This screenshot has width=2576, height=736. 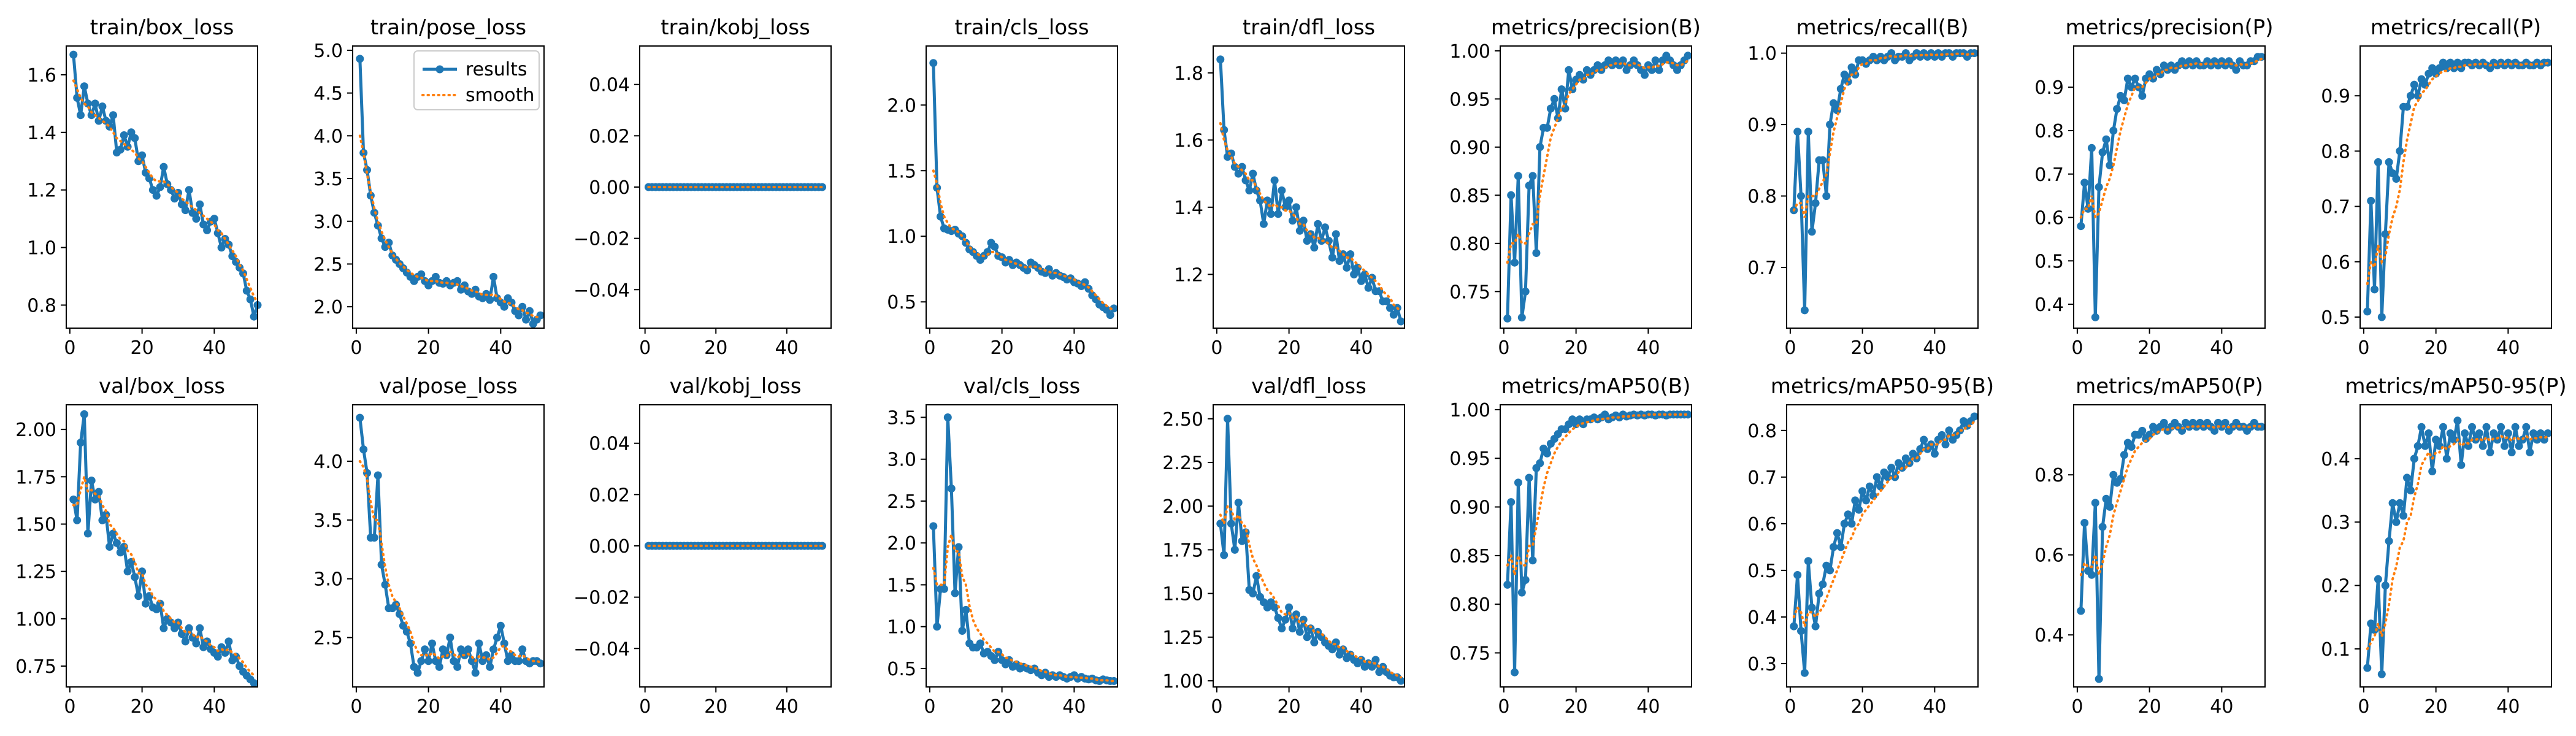 I want to click on x-tick-label: 0, so click(x=1216, y=348).